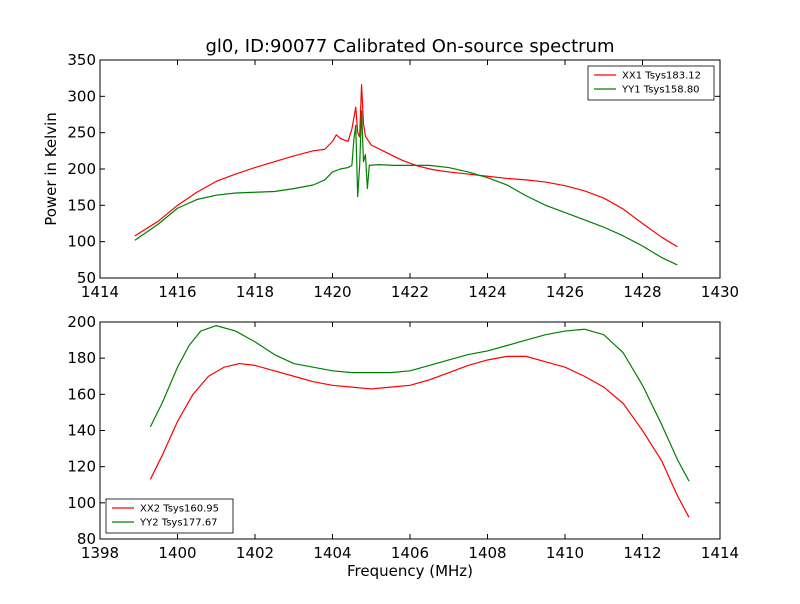 Image resolution: width=800 pixels, height=604 pixels. I want to click on y-tick-label: 50, so click(86, 278).